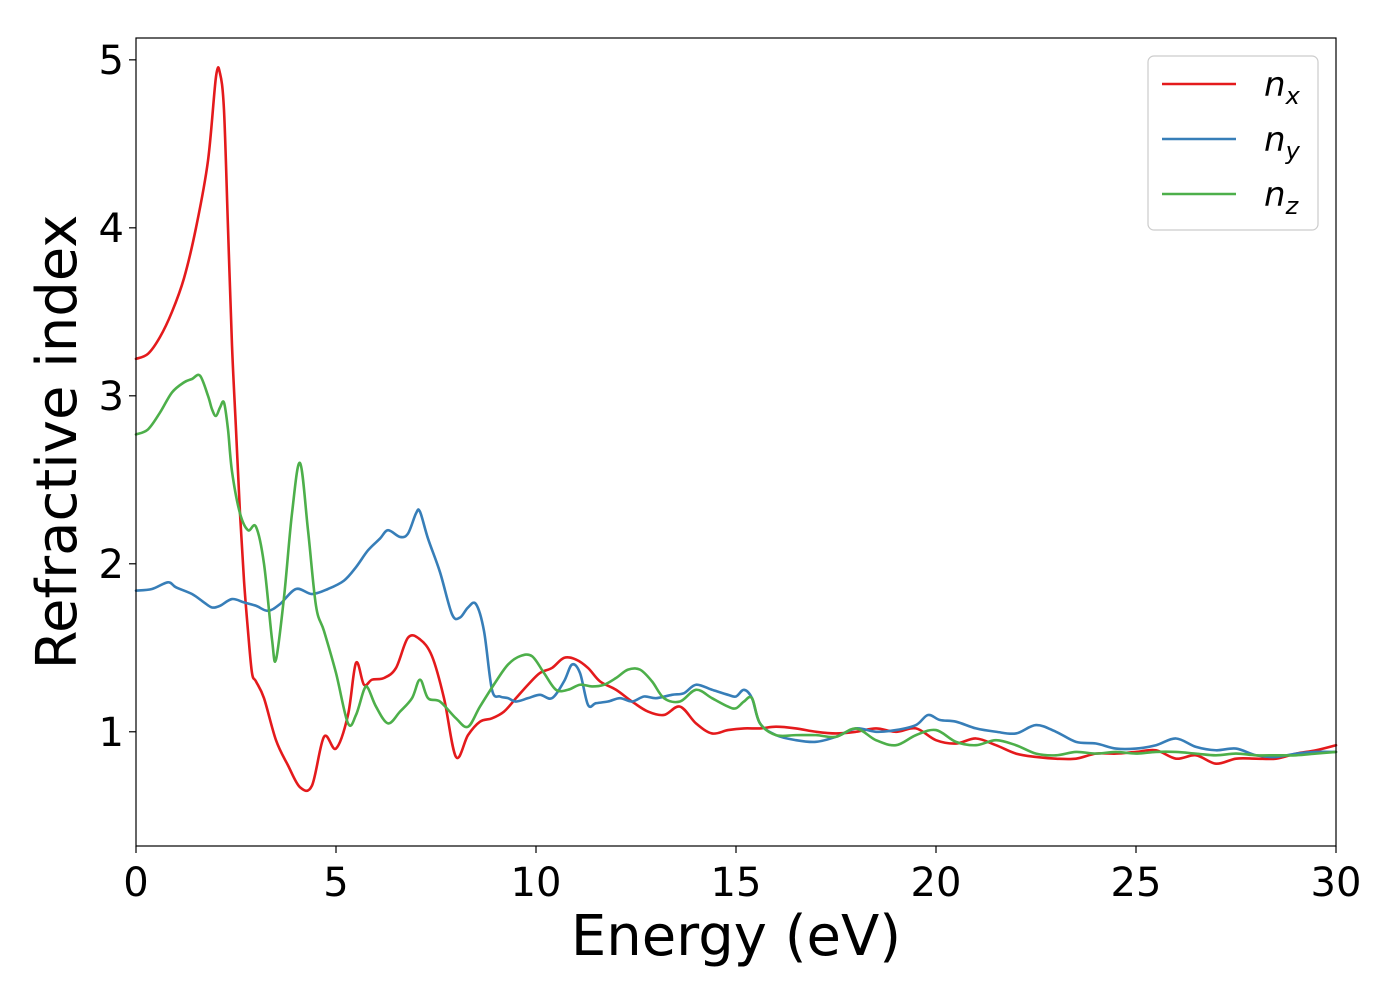 The height and width of the screenshot is (1000, 1400). What do you see at coordinates (1336, 883) in the screenshot?
I see `x-tick-label: 30` at bounding box center [1336, 883].